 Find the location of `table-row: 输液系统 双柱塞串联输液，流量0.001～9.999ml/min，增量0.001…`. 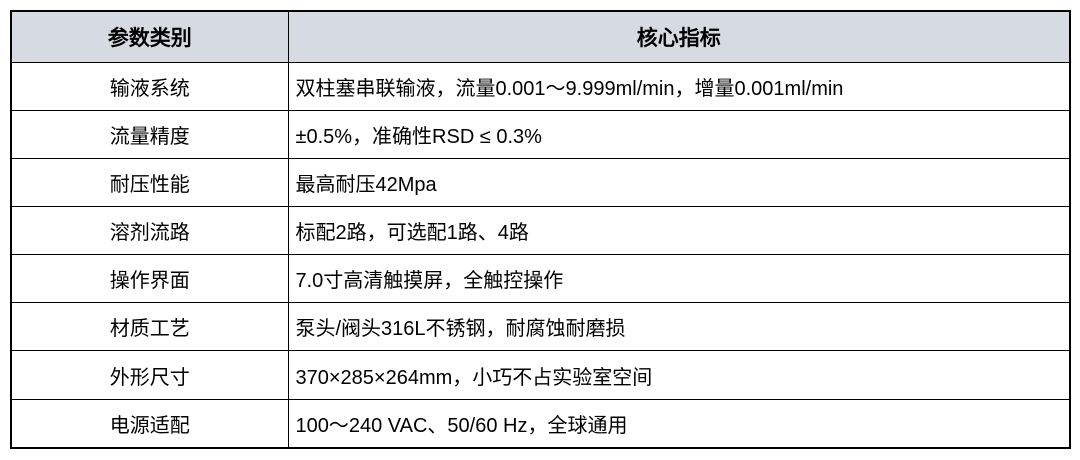

table-row: 输液系统 双柱塞串联输液，流量0.001～9.999ml/min，增量0.001… is located at coordinates (540, 86).